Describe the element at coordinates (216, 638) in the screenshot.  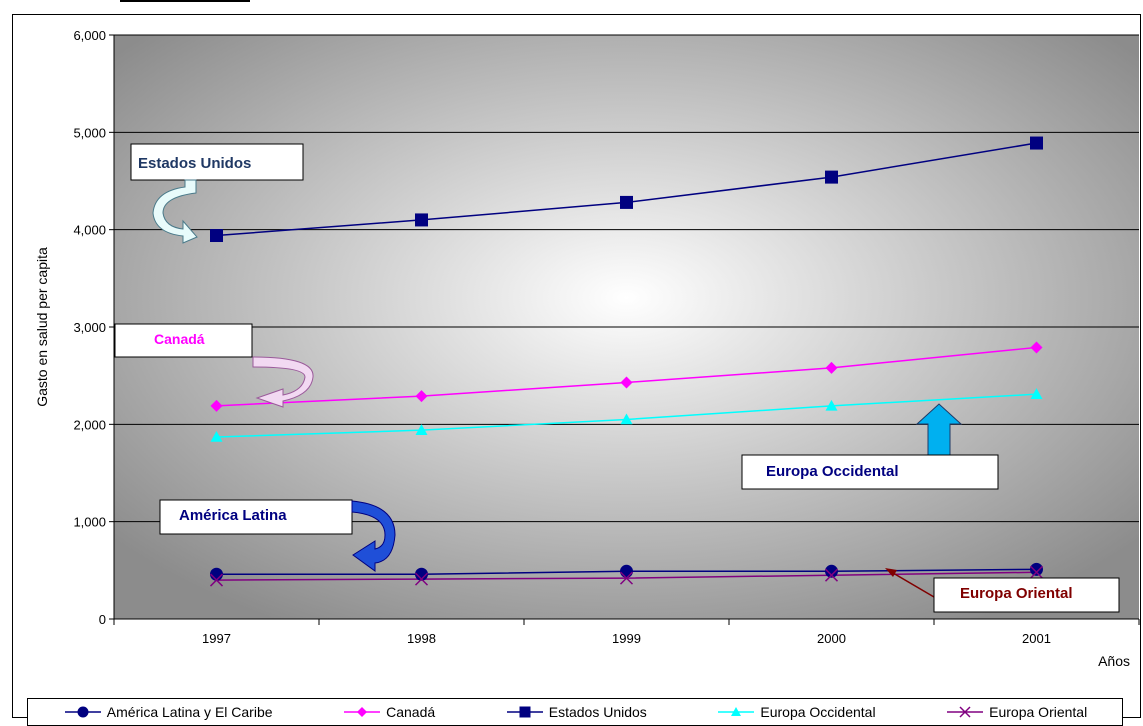
I see `x-tick-label: 1997` at that location.